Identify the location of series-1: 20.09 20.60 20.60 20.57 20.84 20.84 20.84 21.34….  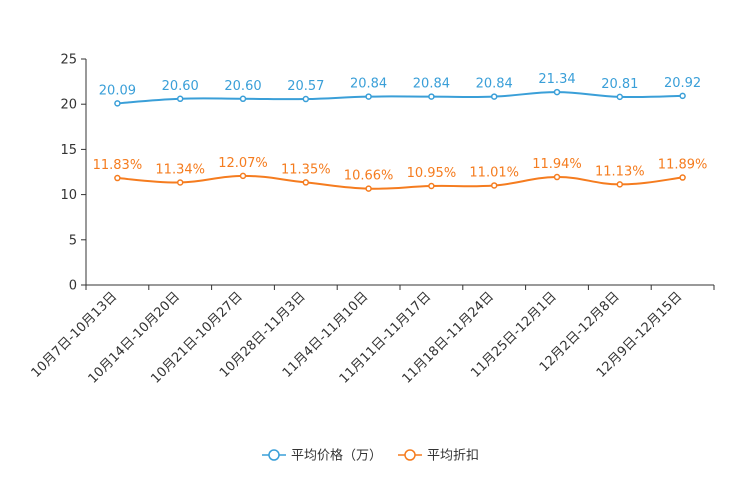
(400, 89).